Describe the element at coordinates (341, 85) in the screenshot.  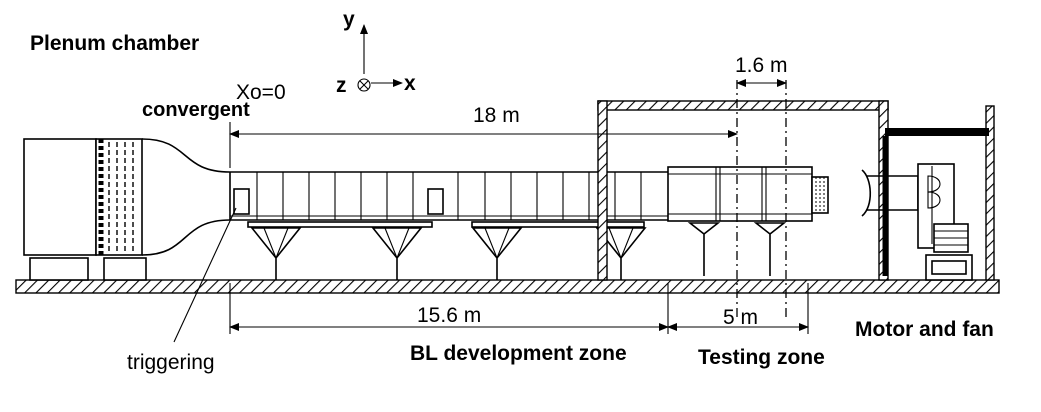
I see `label-axis-z: z` at that location.